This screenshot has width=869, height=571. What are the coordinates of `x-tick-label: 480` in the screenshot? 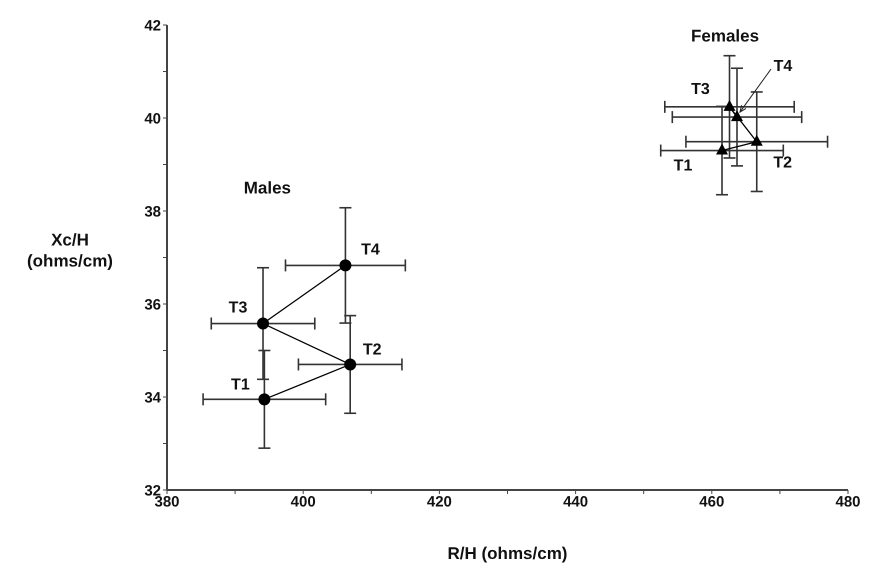 It's located at (848, 502).